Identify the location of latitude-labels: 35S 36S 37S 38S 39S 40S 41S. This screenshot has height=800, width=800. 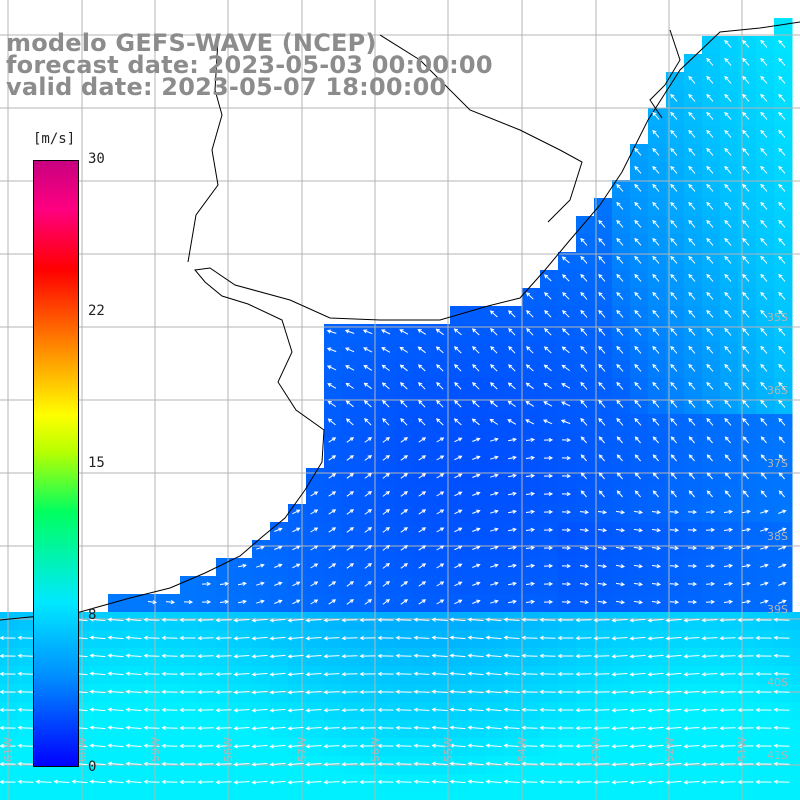
(777, 536).